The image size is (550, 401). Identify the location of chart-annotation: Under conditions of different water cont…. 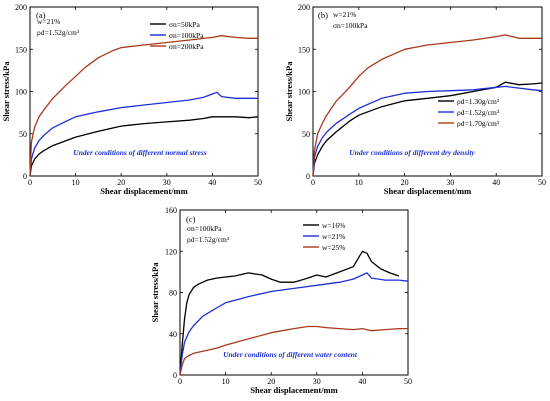
(290, 354).